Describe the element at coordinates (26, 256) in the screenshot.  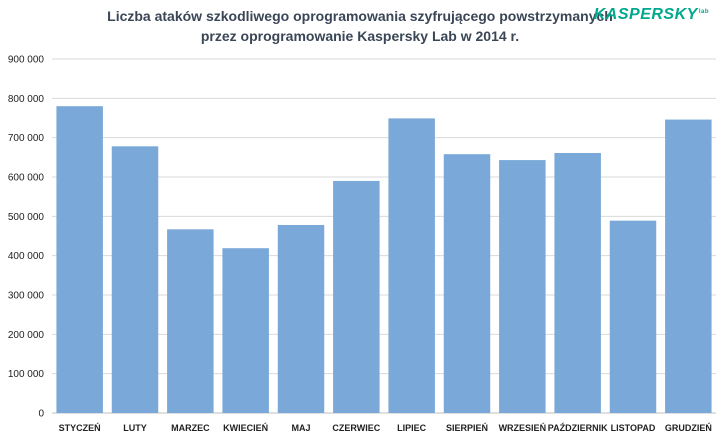
I see `y-tick-label: 400 000` at that location.